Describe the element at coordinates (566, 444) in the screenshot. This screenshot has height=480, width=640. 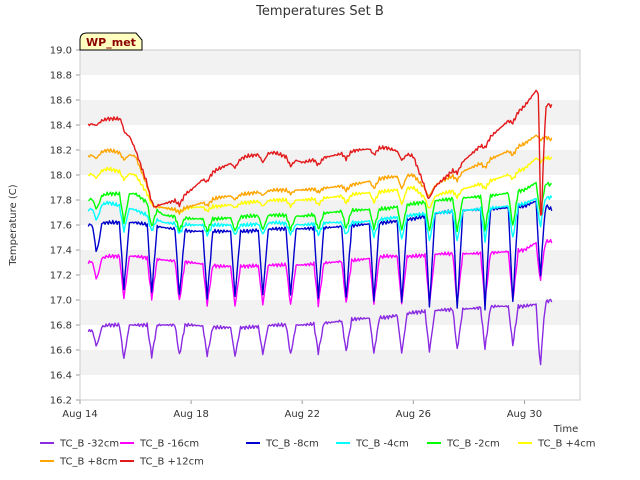
I see `legend-label: TC_B +4cm` at that location.